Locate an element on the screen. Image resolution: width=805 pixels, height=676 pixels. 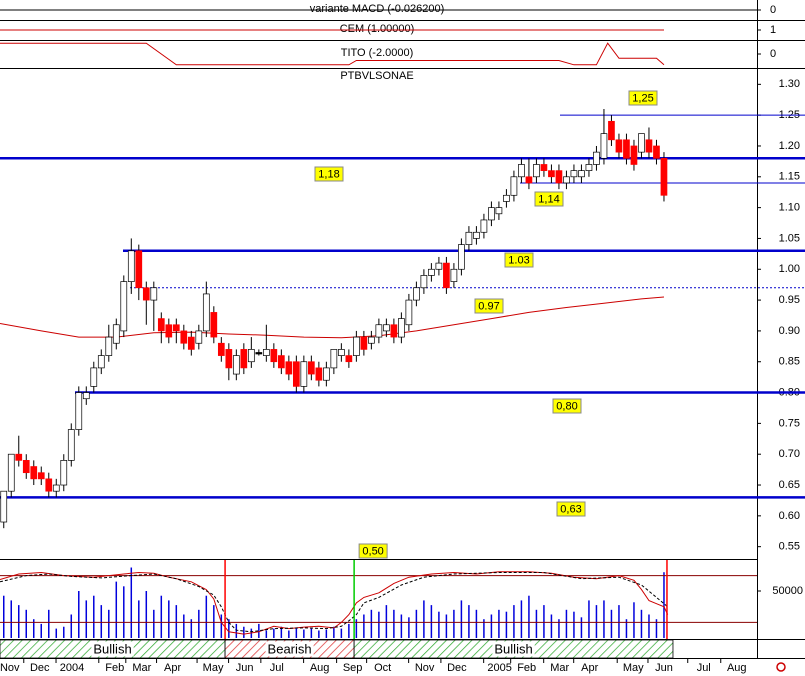
level-label: 1.03 is located at coordinates (518, 260).